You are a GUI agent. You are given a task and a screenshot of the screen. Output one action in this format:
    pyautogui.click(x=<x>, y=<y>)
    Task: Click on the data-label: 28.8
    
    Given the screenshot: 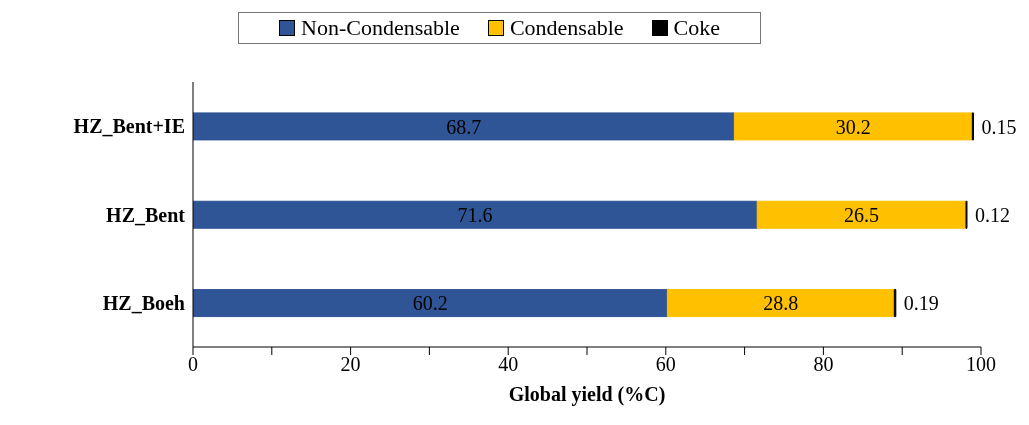 What is the action you would take?
    pyautogui.click(x=781, y=303)
    